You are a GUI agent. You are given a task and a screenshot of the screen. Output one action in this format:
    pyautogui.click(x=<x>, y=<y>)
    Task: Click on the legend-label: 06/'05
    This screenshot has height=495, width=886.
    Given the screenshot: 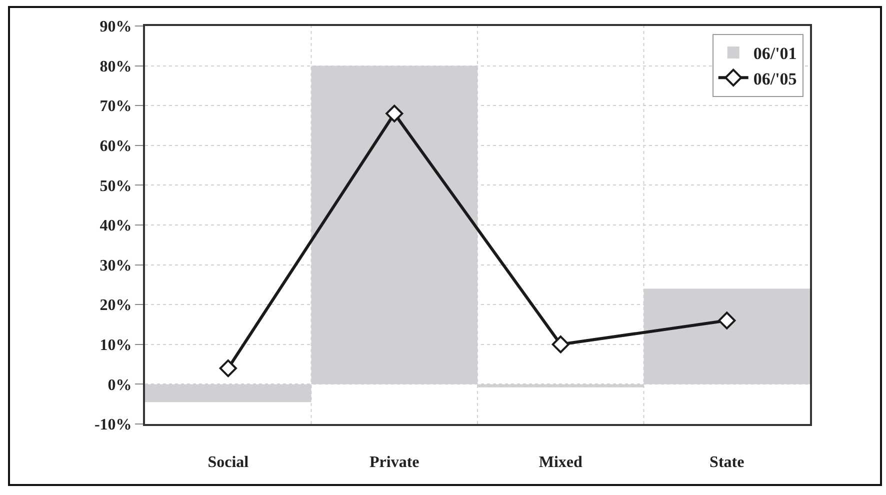 What is the action you would take?
    pyautogui.click(x=775, y=78)
    